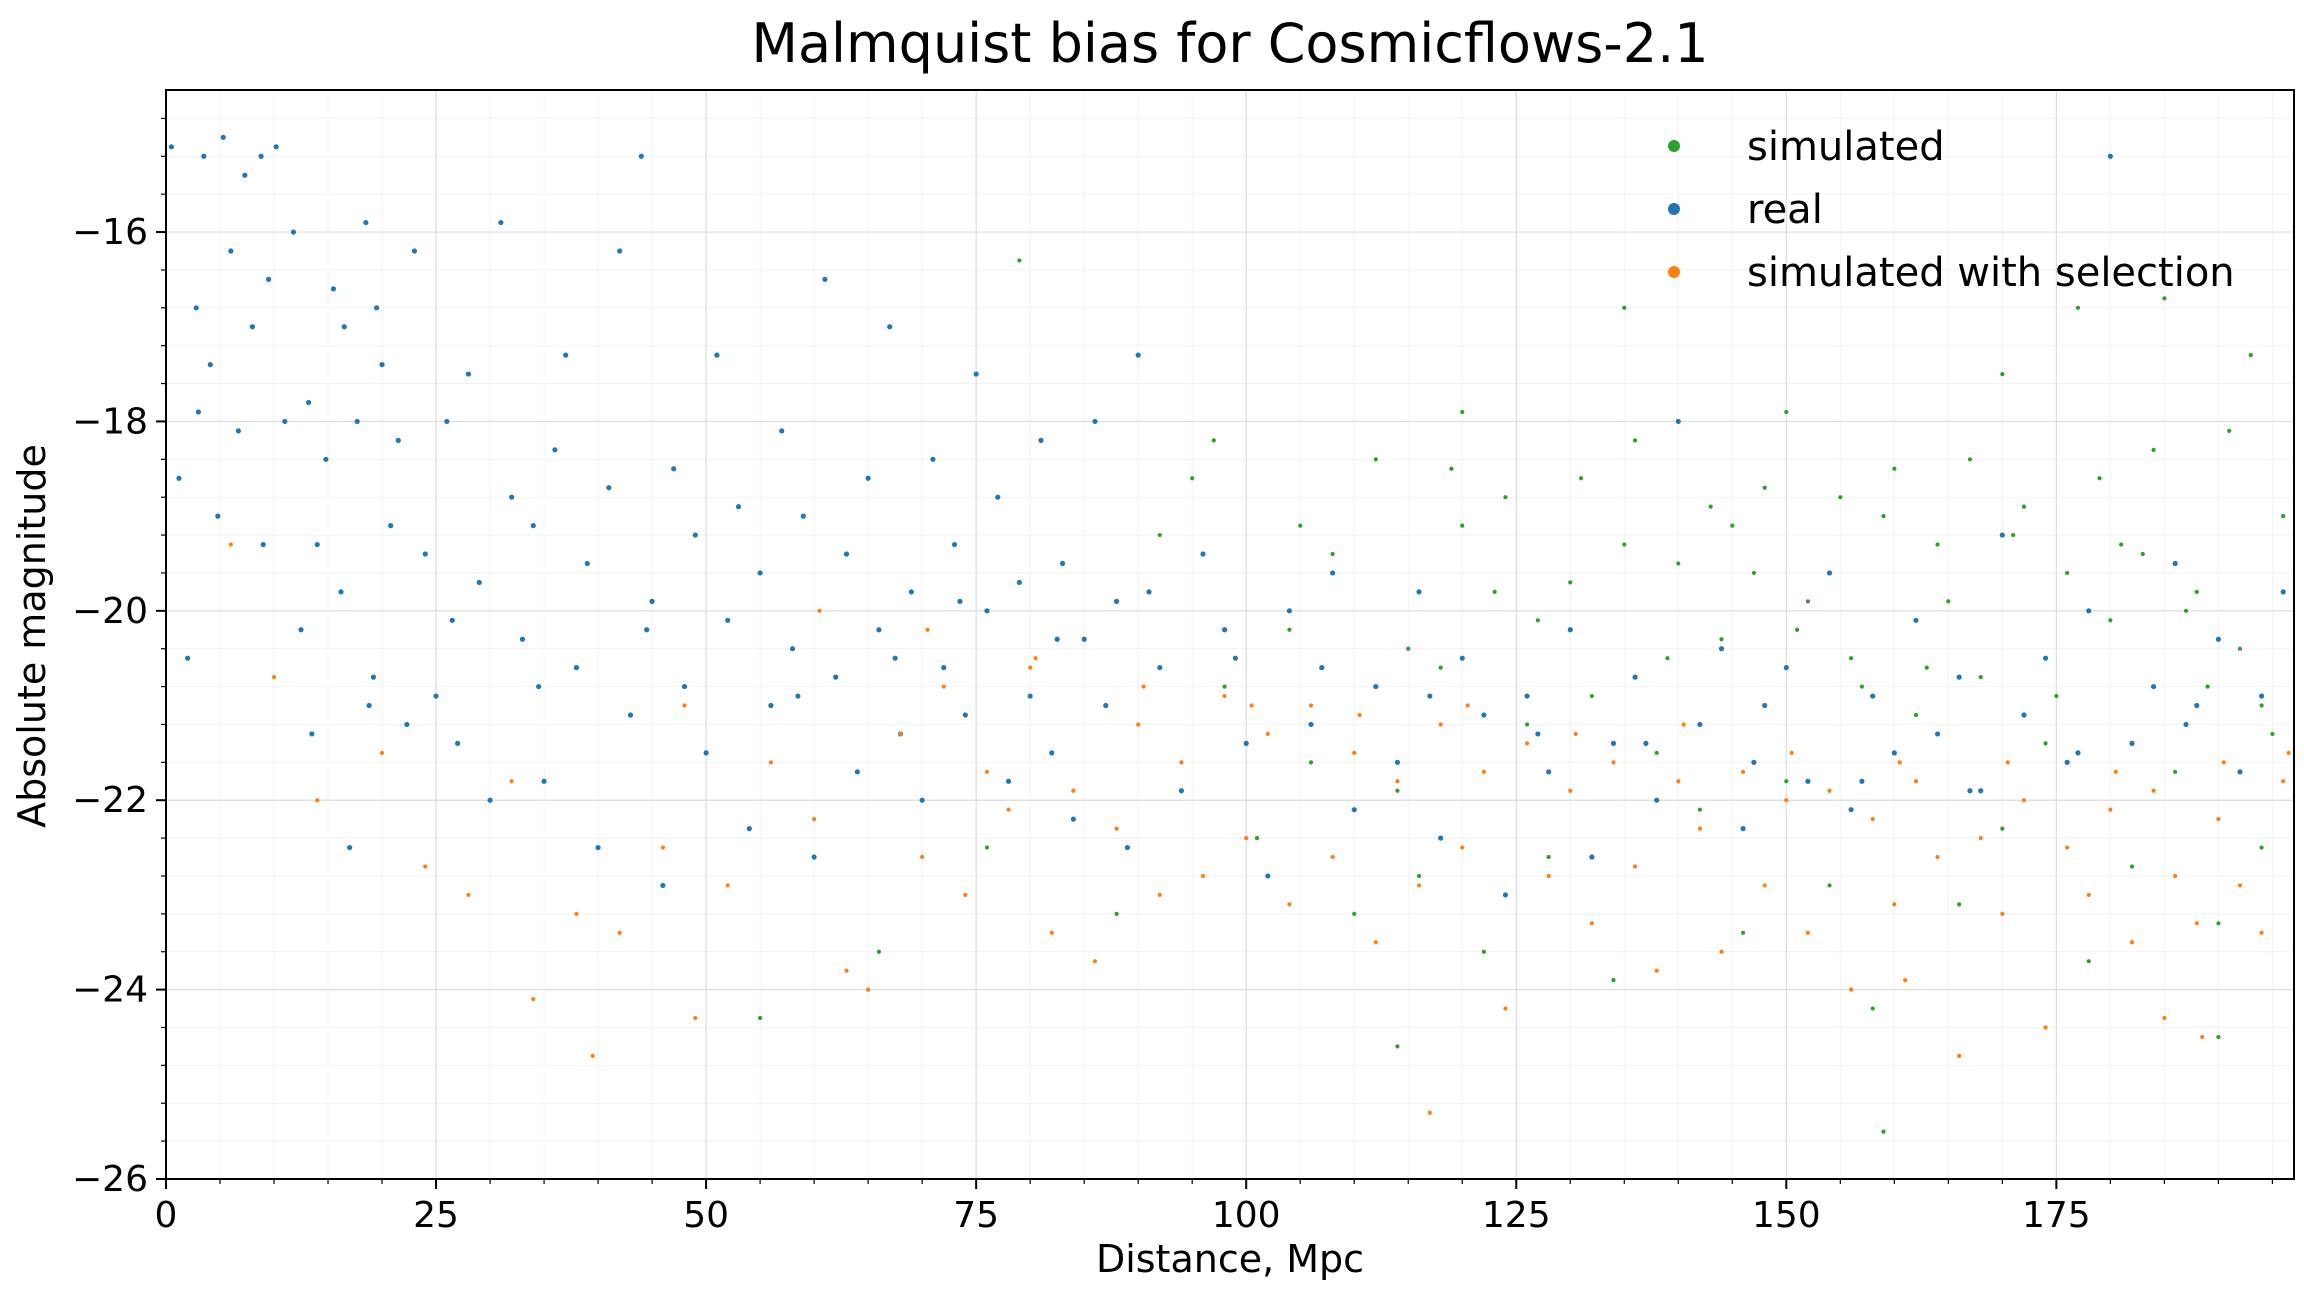  What do you see at coordinates (2056, 1215) in the screenshot?
I see `x-tick-label: 175` at bounding box center [2056, 1215].